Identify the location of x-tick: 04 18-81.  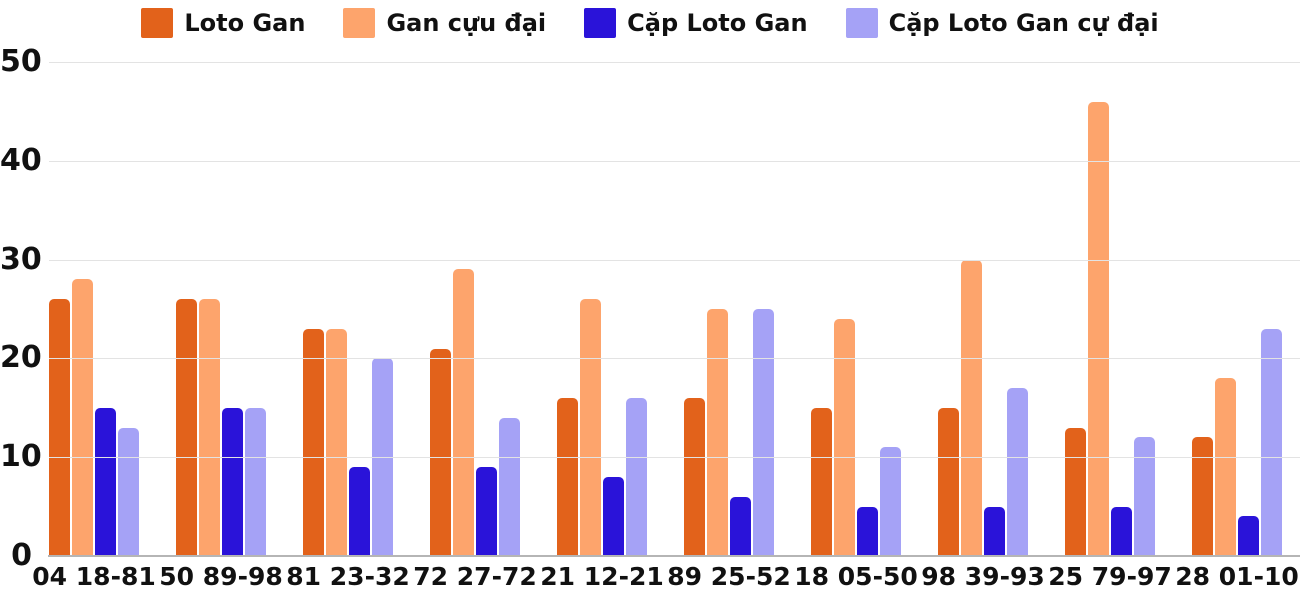
(93, 577).